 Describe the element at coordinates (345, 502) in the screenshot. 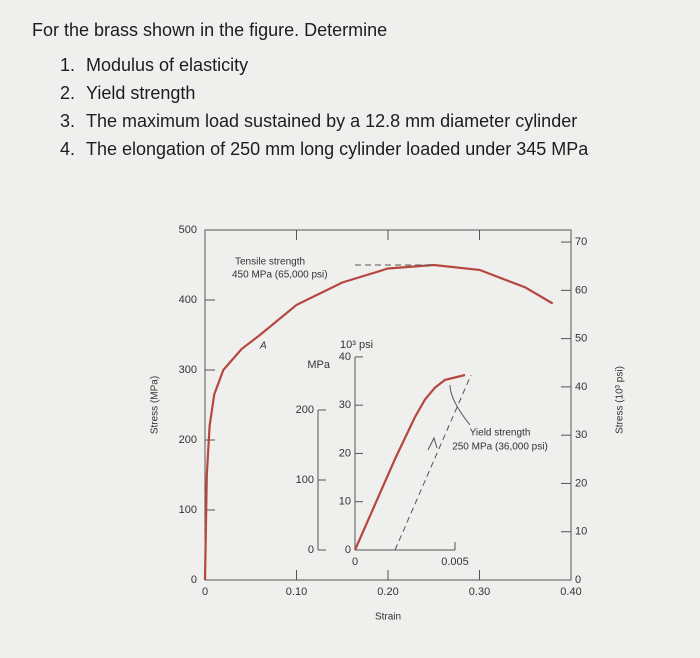

I see `inset-y2-tick-label: 10` at that location.